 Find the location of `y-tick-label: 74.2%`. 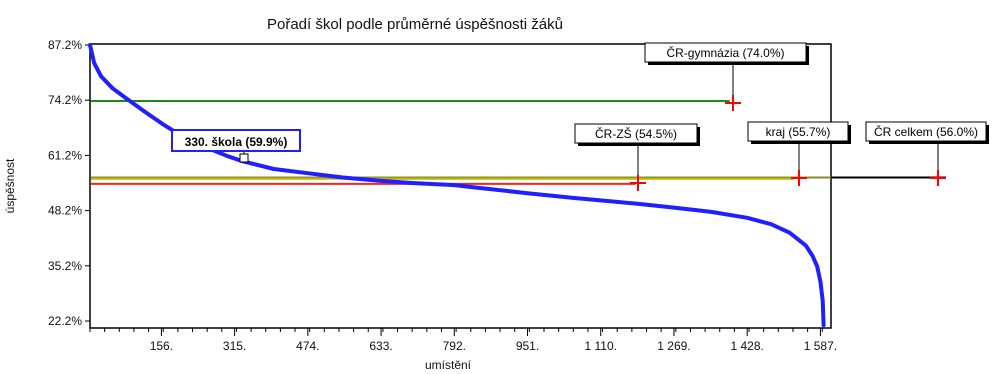

y-tick-label: 74.2% is located at coordinates (65, 100).